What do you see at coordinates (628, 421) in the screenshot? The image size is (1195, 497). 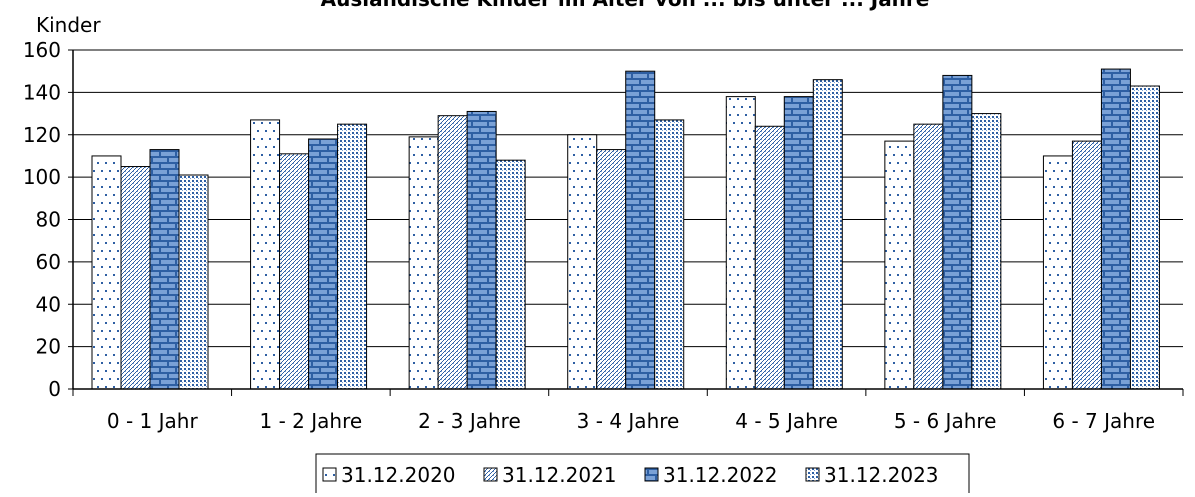 I see `x-tick-label: 3 - 4 Jahre` at bounding box center [628, 421].